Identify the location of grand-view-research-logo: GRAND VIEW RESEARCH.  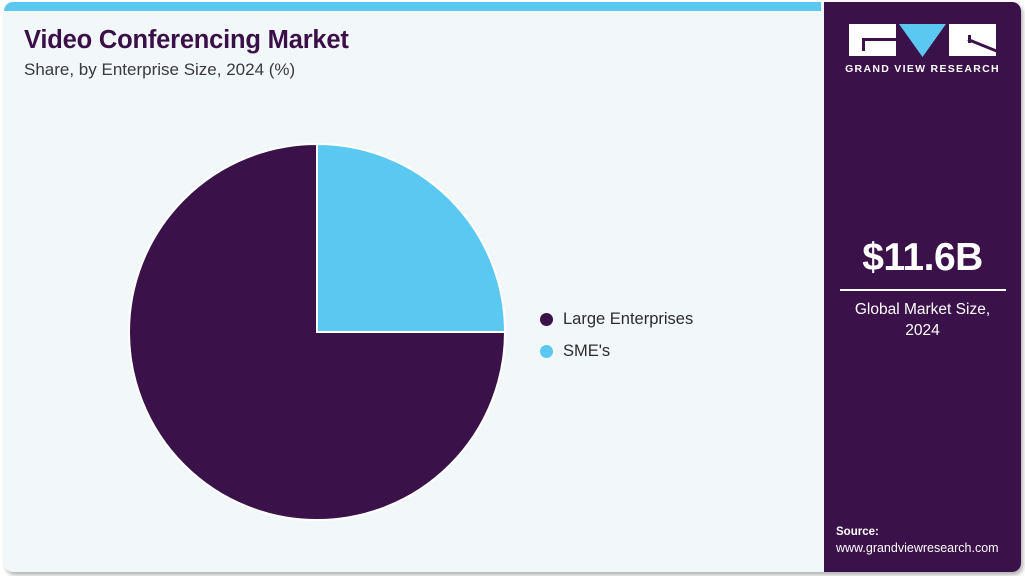
(922, 49).